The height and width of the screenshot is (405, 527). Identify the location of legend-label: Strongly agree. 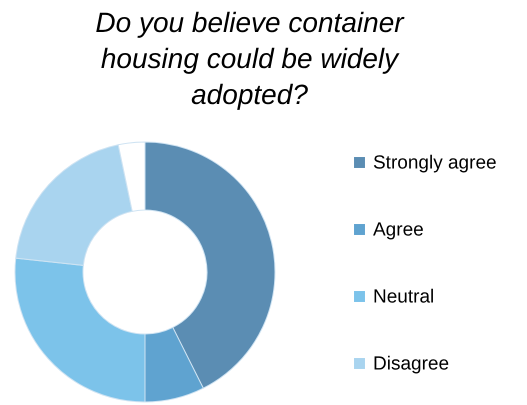
(435, 163).